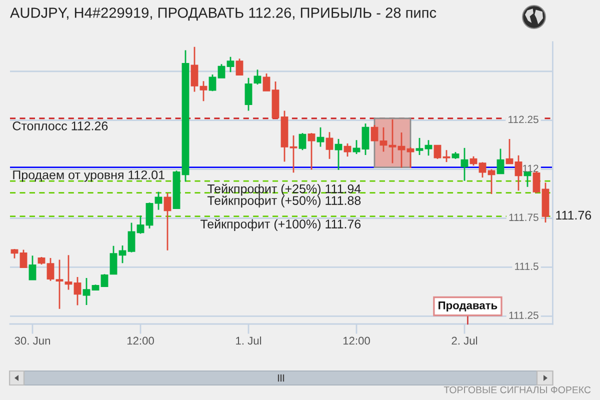 The image size is (600, 400). Describe the element at coordinates (284, 190) in the screenshot. I see `ref-line-label: Тейкпрофит (+25%) 111.94` at that location.